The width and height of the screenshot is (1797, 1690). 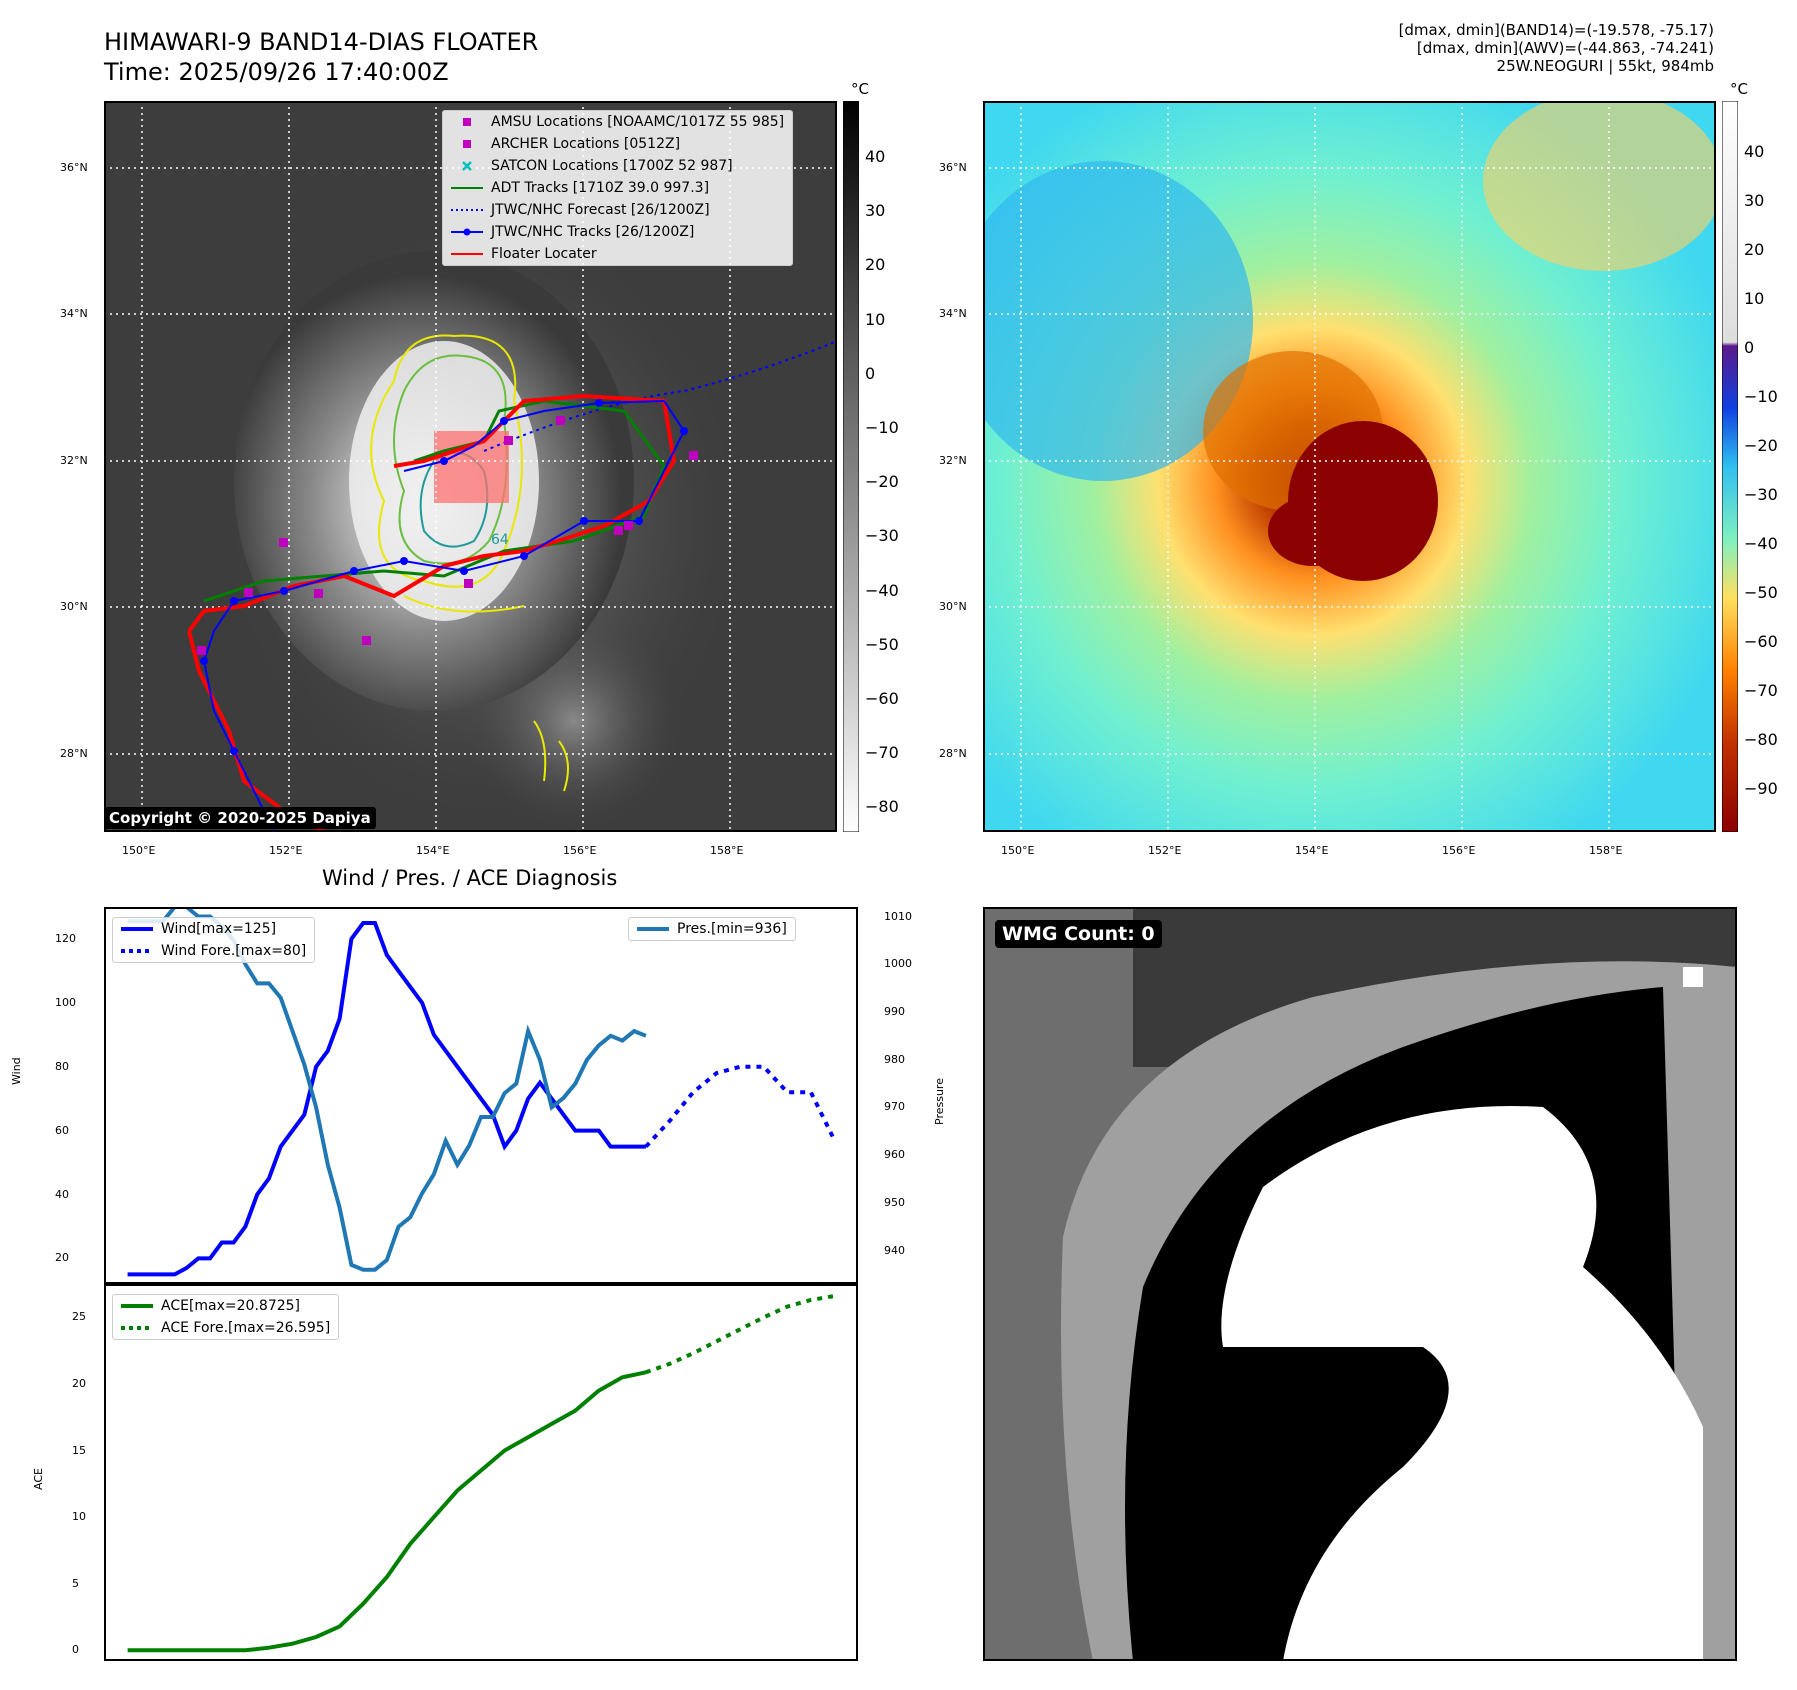 I want to click on wind-axis-label: Wind, so click(x=16, y=1071).